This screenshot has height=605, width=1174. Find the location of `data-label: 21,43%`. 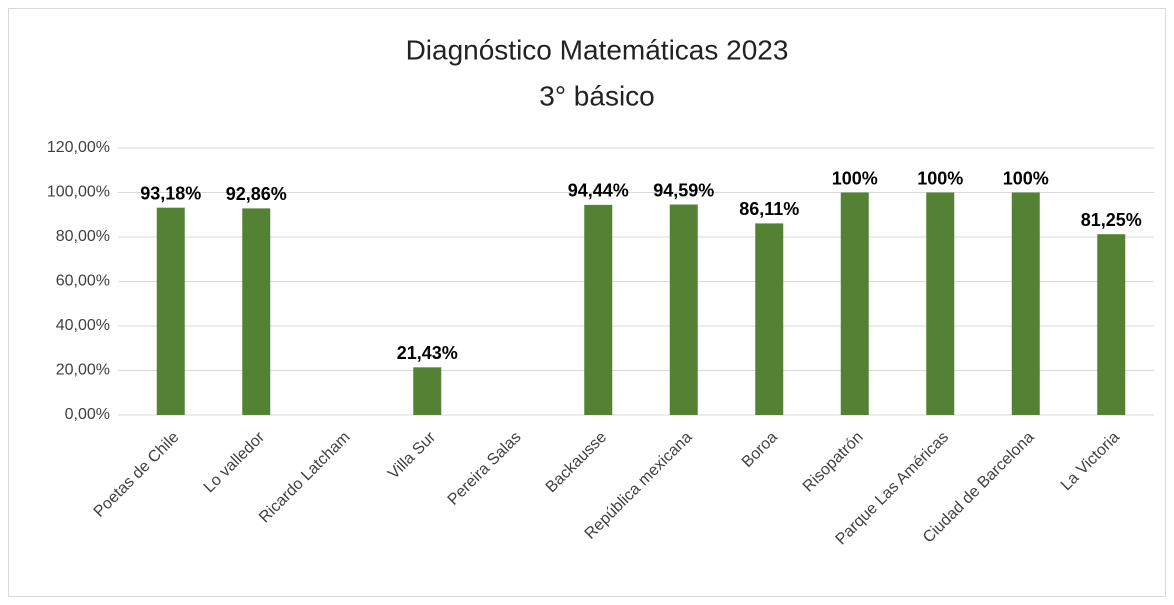

data-label: 21,43% is located at coordinates (427, 353).